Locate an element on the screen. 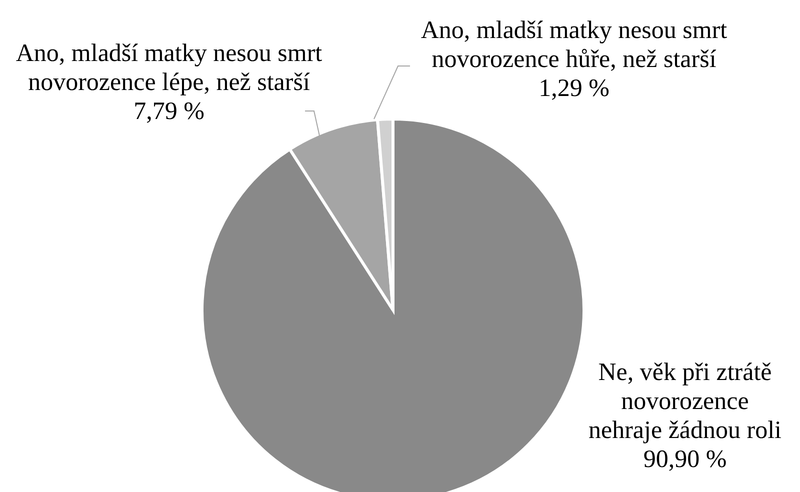  slice-label: Ano, mladší matky nesou smrt novorozence hůře, než starší is located at coordinates (574, 45).